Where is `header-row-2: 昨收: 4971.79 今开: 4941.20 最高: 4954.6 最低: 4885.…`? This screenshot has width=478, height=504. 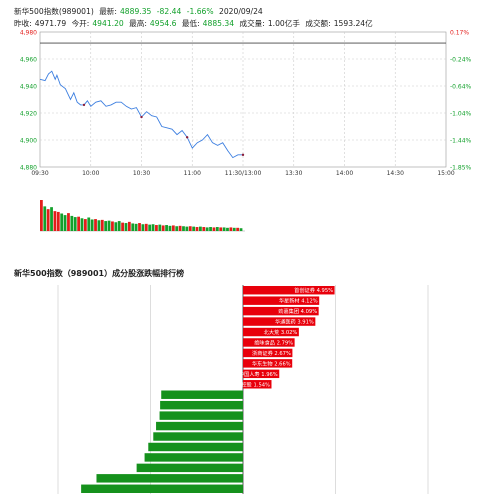
header-row-2: 昨收: 4971.79 今开: 4941.20 最高: 4954.6 最低: 4885.… is located at coordinates (195, 23).